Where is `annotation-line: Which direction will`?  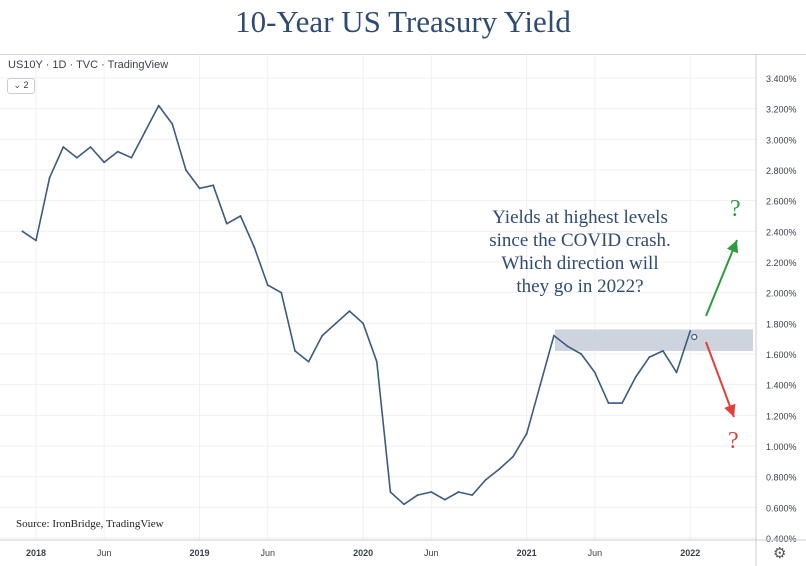 annotation-line: Which direction will is located at coordinates (580, 263).